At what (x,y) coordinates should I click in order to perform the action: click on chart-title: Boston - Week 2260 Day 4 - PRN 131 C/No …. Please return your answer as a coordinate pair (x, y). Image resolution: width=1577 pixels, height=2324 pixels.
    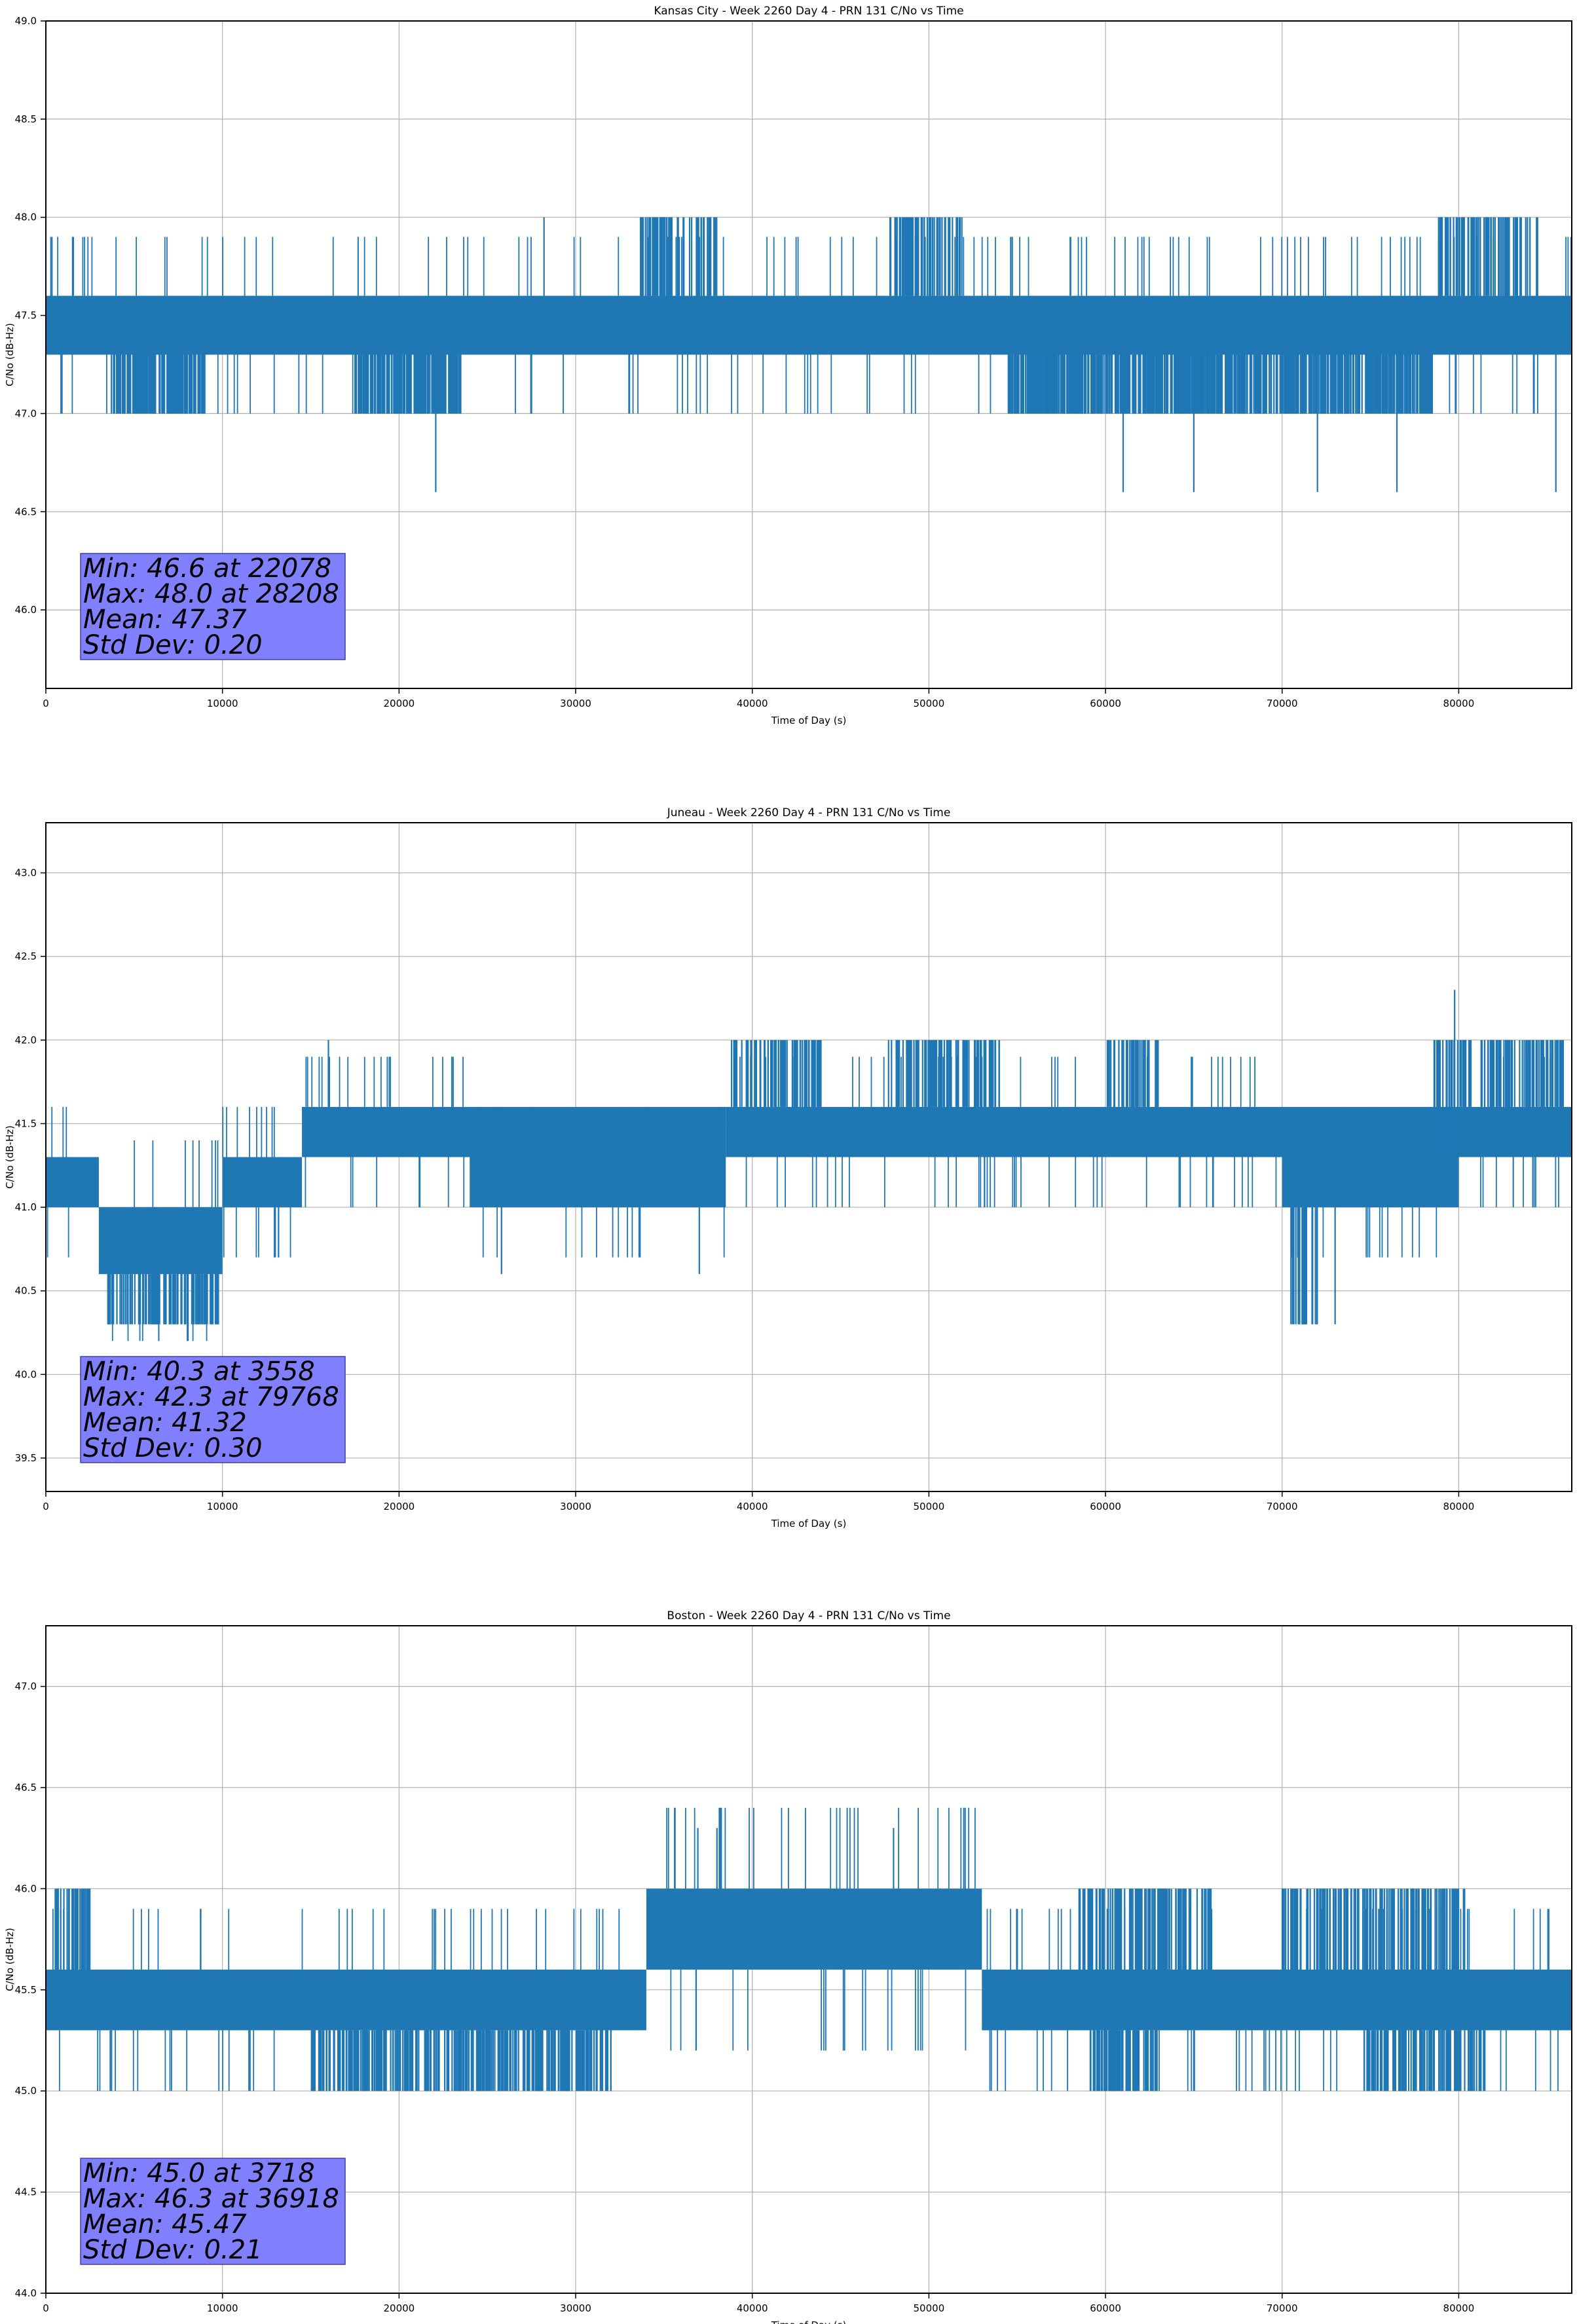
    Looking at the image, I should click on (808, 1615).